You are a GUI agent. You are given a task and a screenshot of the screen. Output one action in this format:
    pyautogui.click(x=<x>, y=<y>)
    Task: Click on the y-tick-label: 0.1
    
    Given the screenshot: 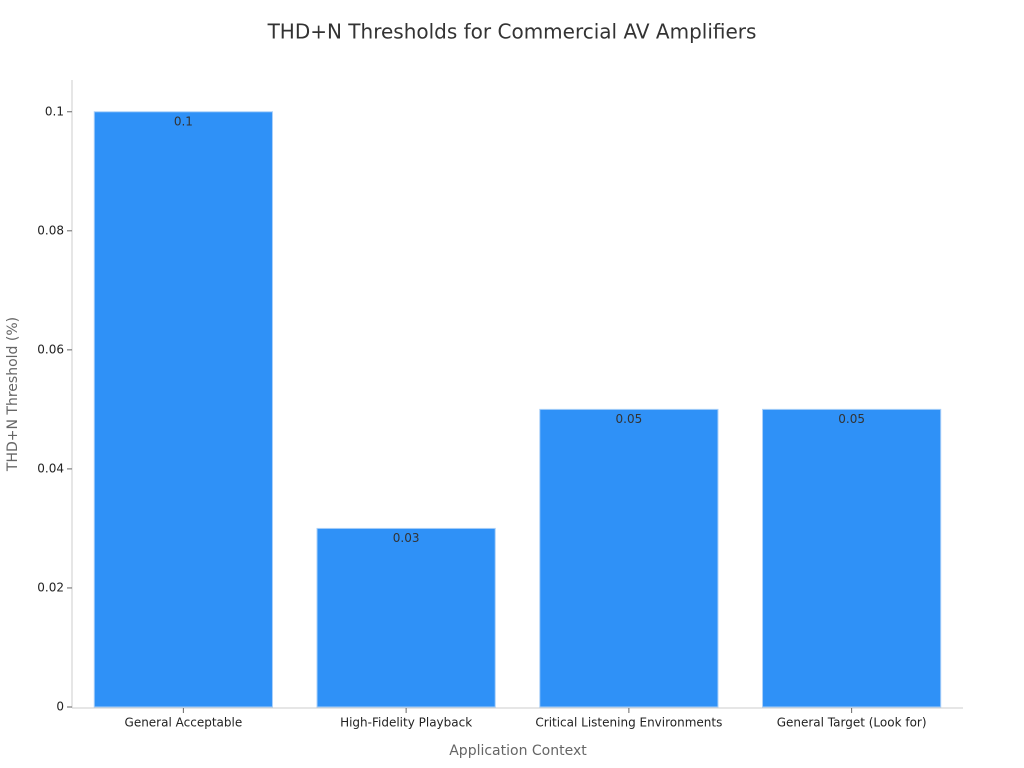 What is the action you would take?
    pyautogui.click(x=54, y=111)
    